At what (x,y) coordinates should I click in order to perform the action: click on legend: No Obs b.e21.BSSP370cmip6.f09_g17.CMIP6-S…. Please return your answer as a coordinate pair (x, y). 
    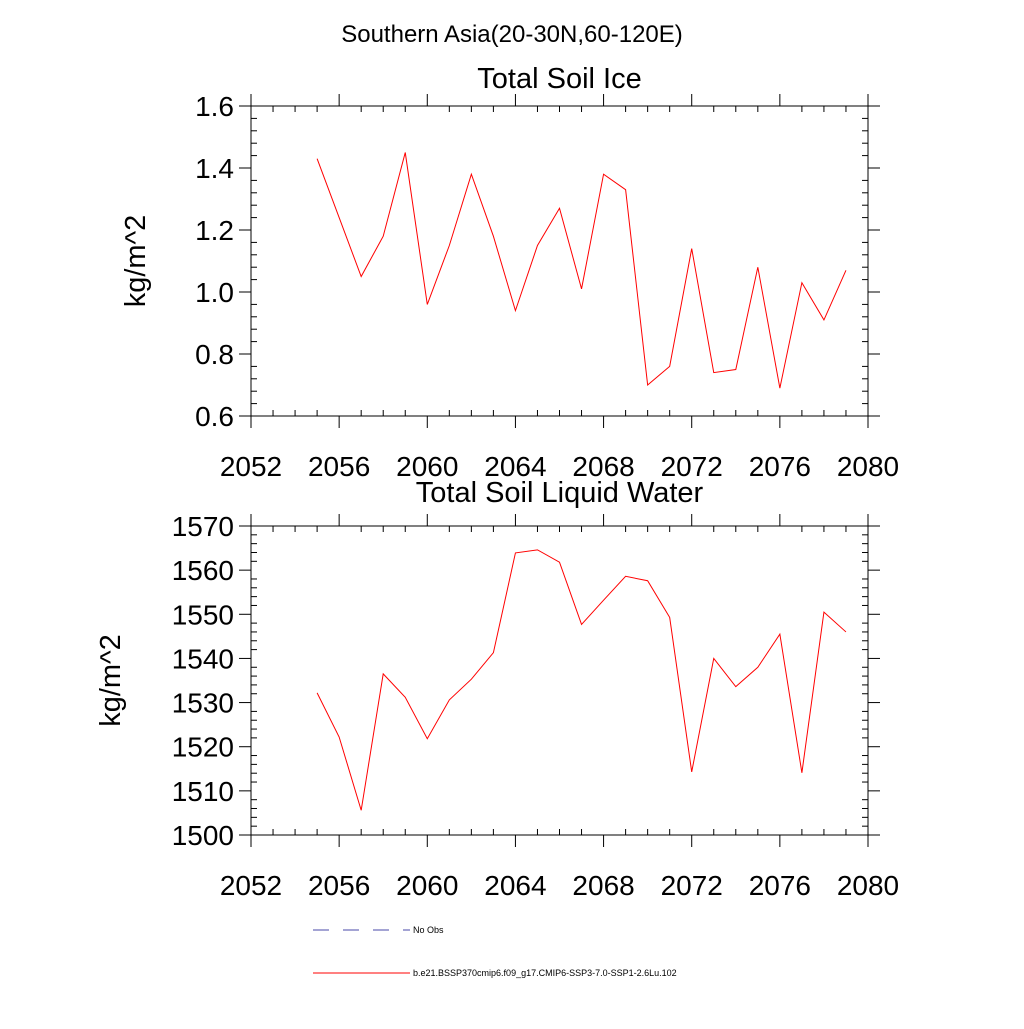
    Looking at the image, I should click on (495, 951).